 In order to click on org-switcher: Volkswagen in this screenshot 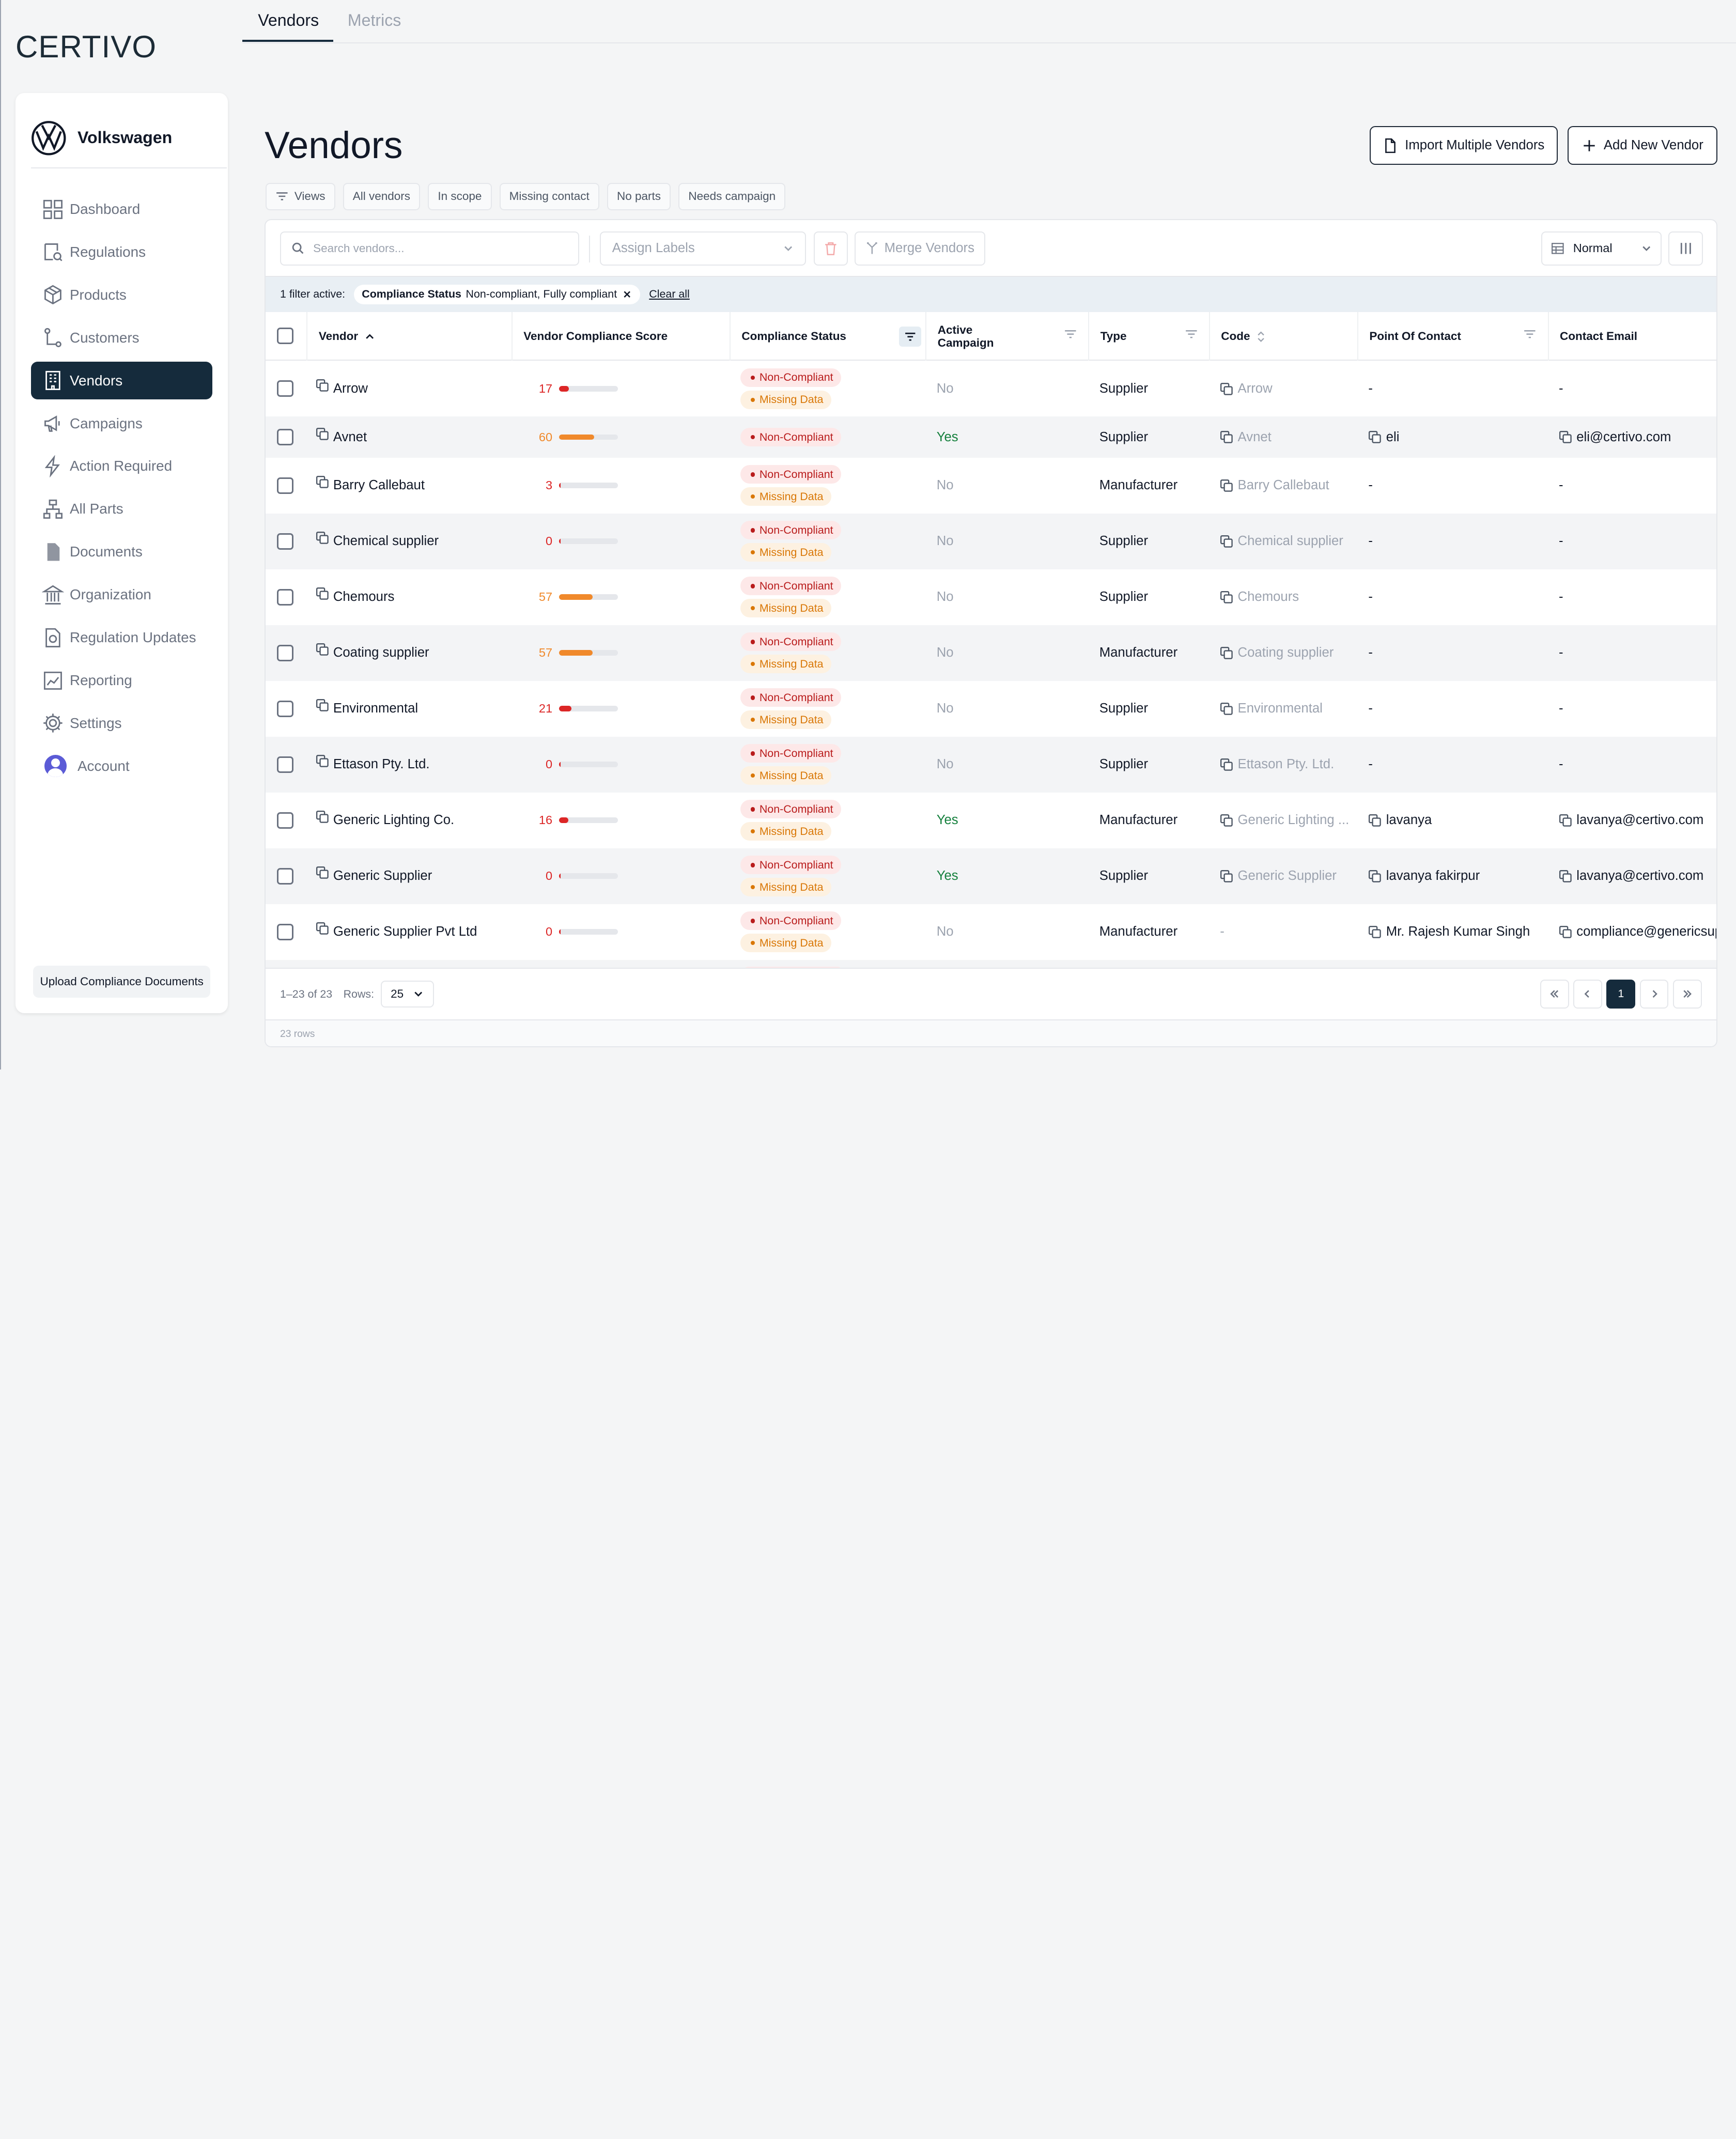, I will do `click(129, 138)`.